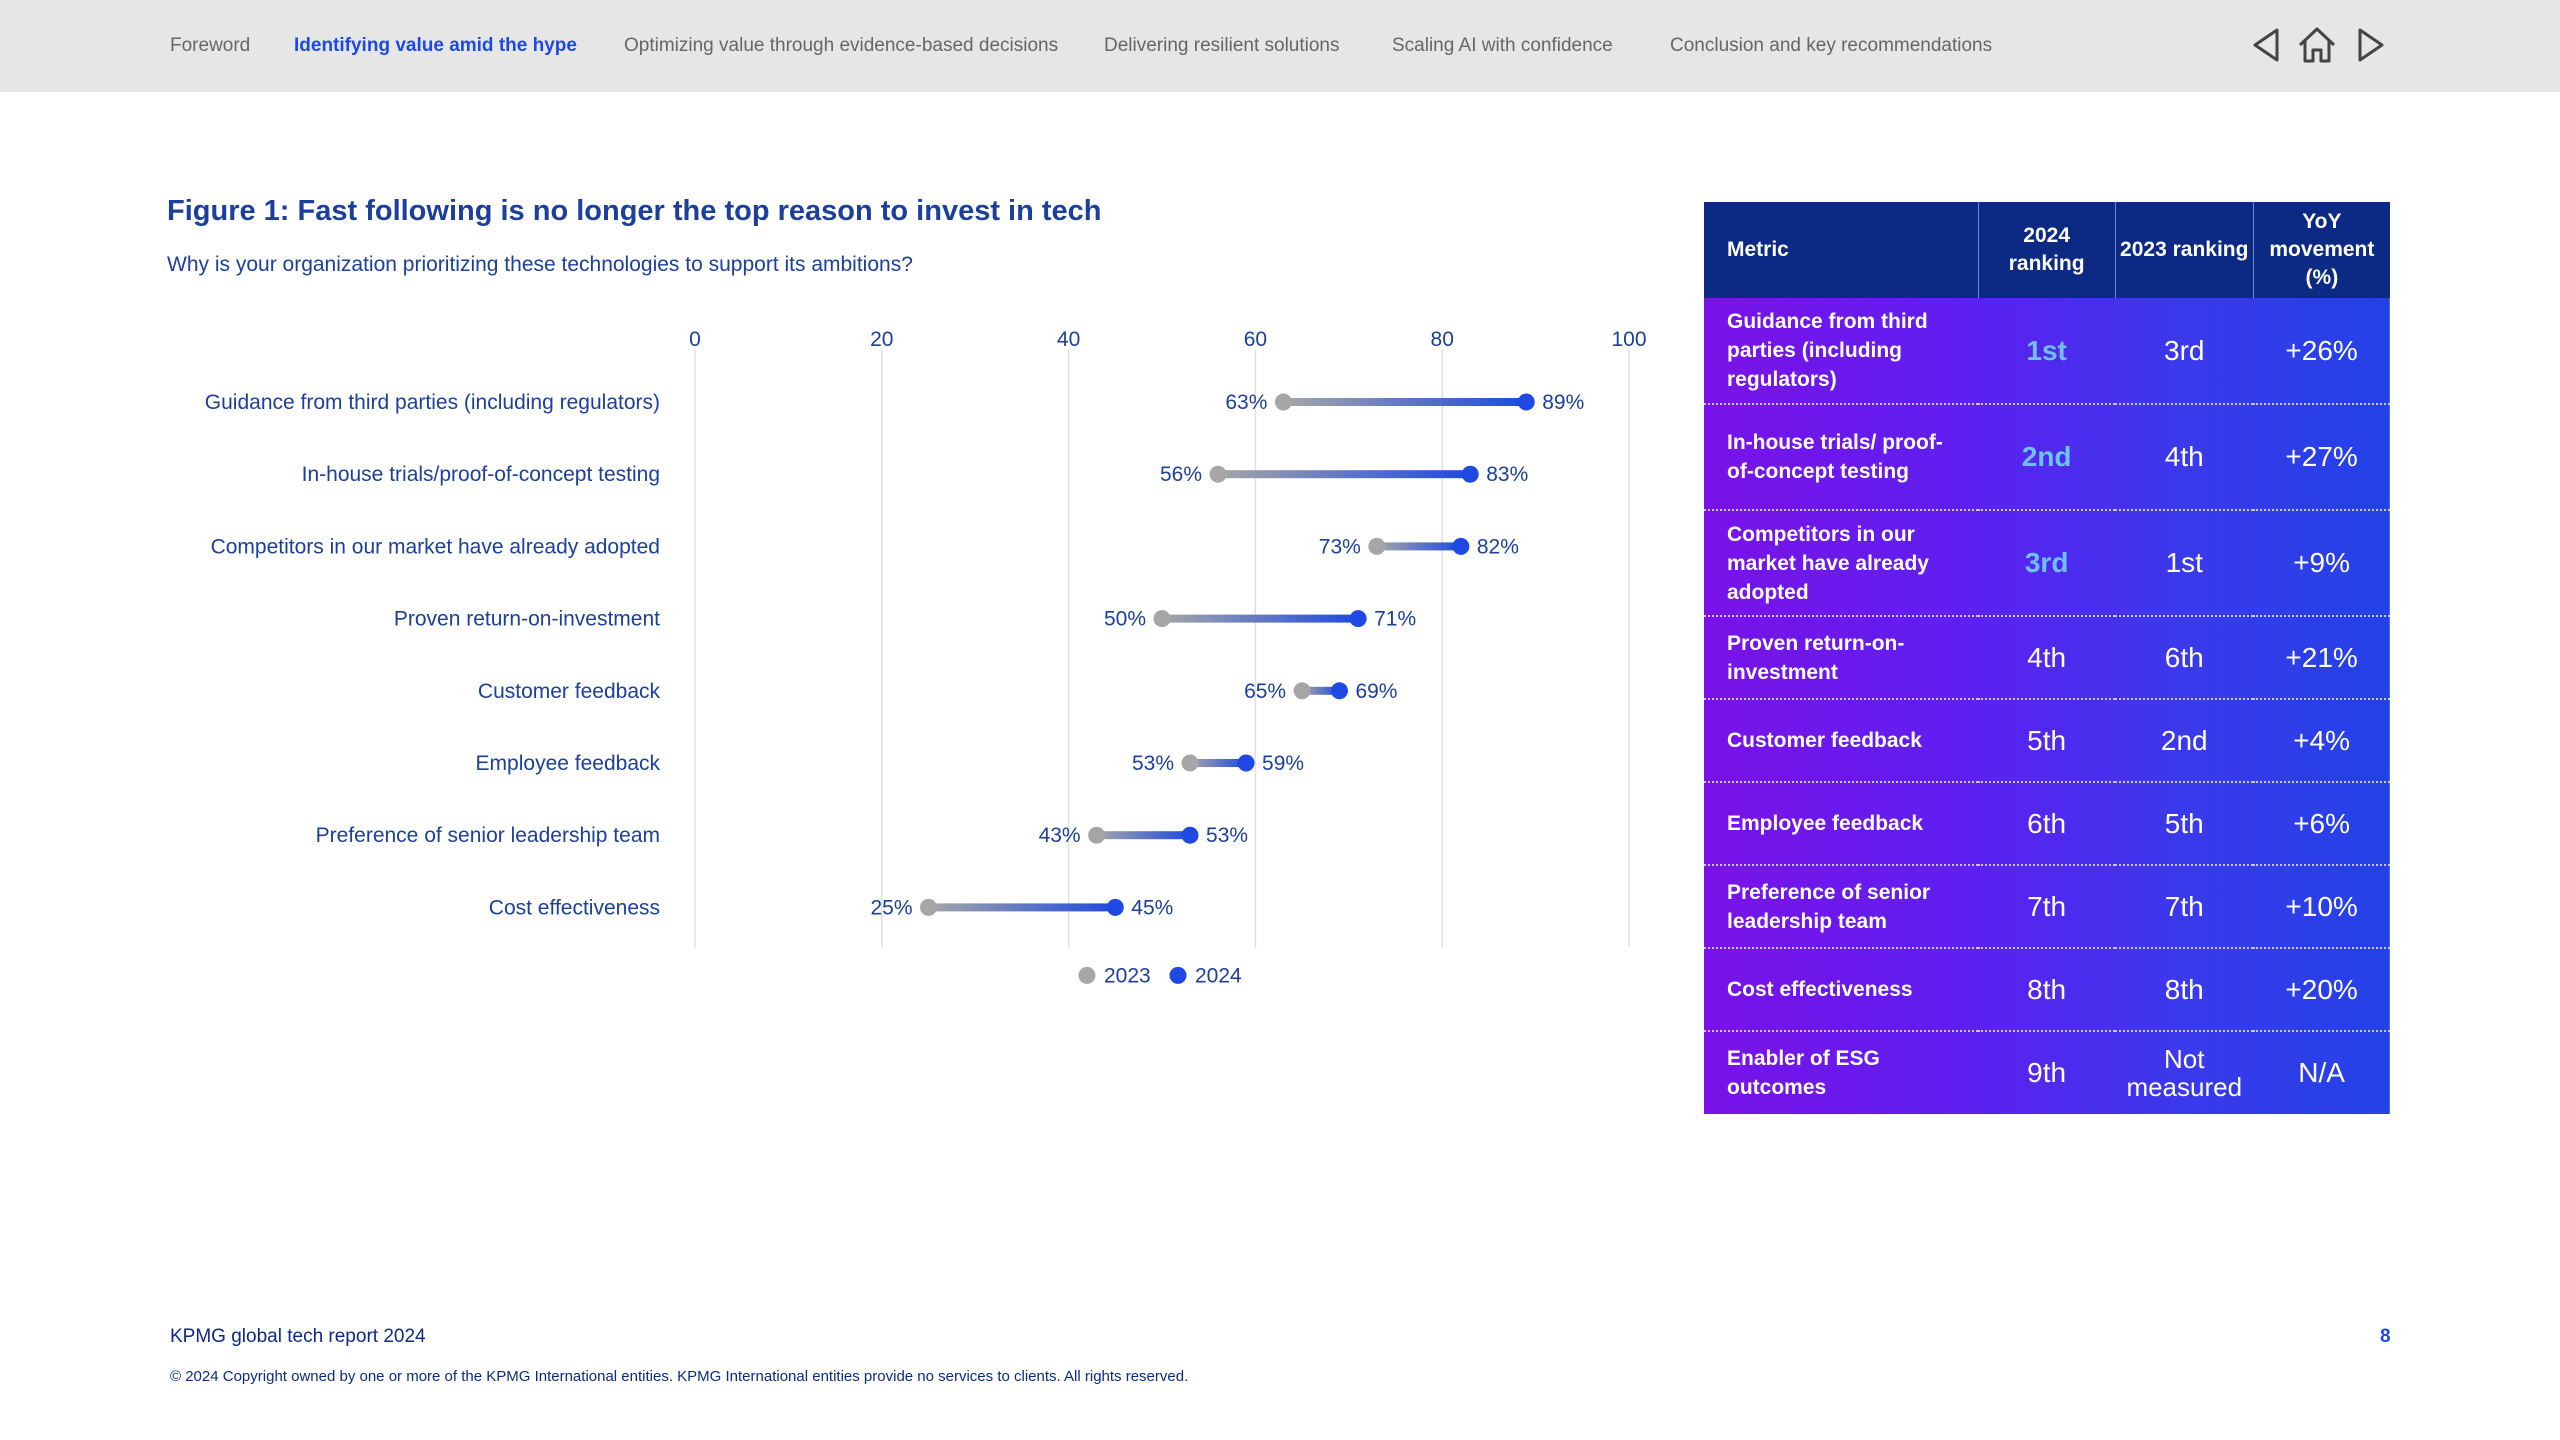 This screenshot has width=2560, height=1440. I want to click on rank-2023-cell: 8th, so click(2184, 990).